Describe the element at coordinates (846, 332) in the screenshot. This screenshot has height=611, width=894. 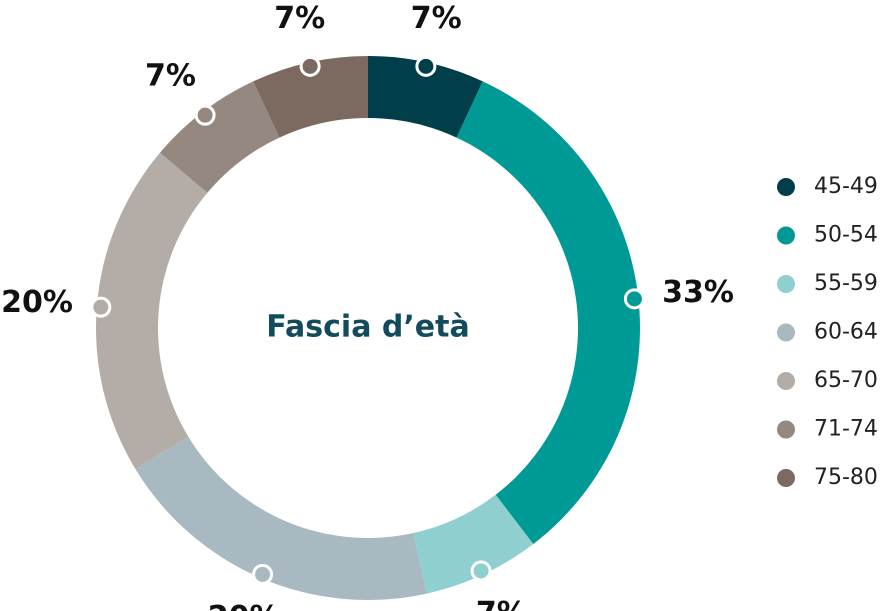
I see `legend-label: 60-64` at that location.